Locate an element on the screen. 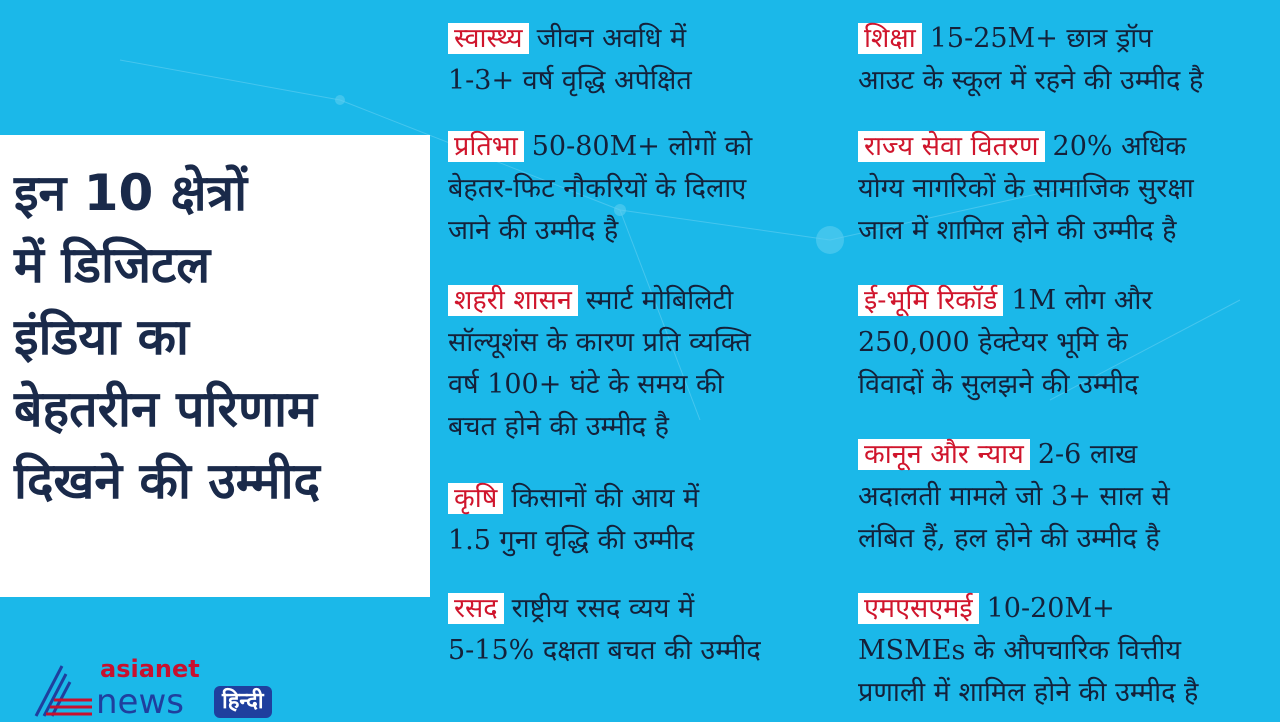 The height and width of the screenshot is (722, 1280). sector-label: रसद is located at coordinates (476, 608).